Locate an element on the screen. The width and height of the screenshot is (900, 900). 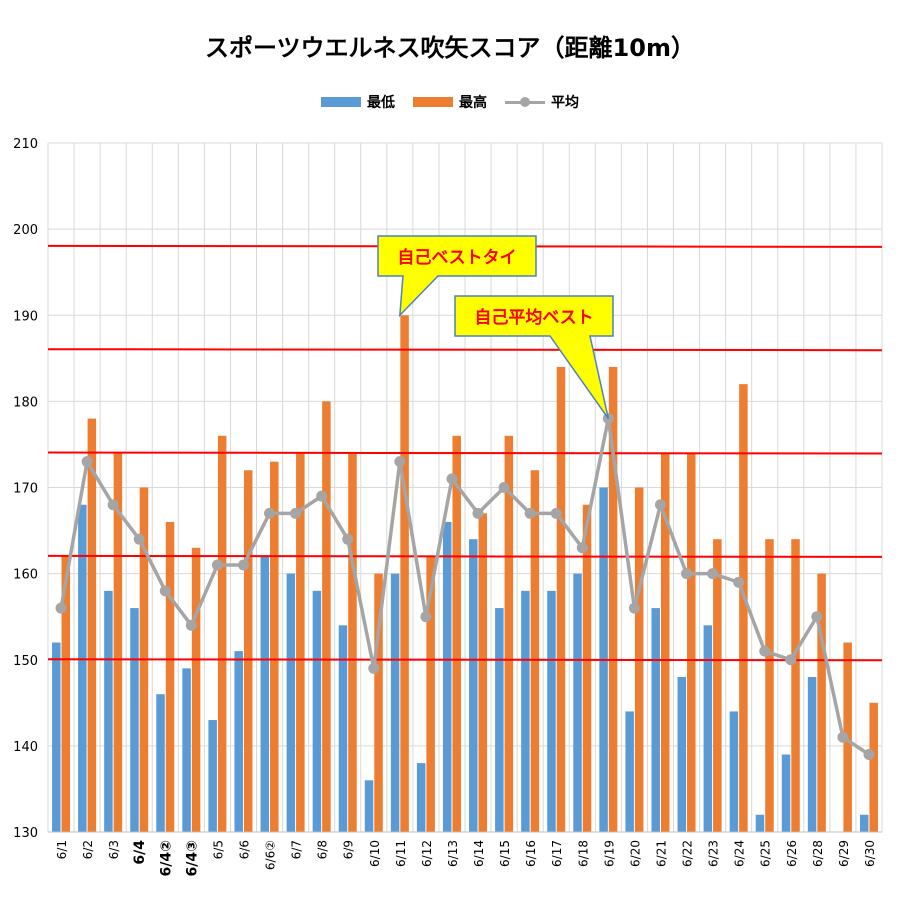
y-tick-label: 150 is located at coordinates (25, 661).